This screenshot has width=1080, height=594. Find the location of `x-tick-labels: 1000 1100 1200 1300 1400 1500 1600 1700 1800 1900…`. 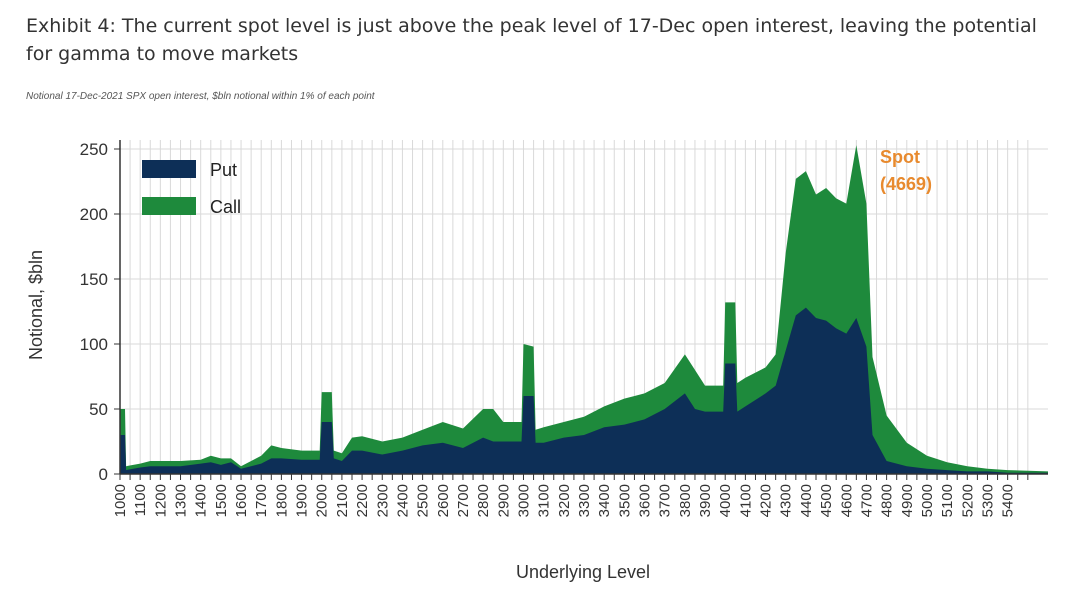

x-tick-labels: 1000 1100 1200 1300 1400 1500 1600 1700 1800 1900… is located at coordinates (564, 500).